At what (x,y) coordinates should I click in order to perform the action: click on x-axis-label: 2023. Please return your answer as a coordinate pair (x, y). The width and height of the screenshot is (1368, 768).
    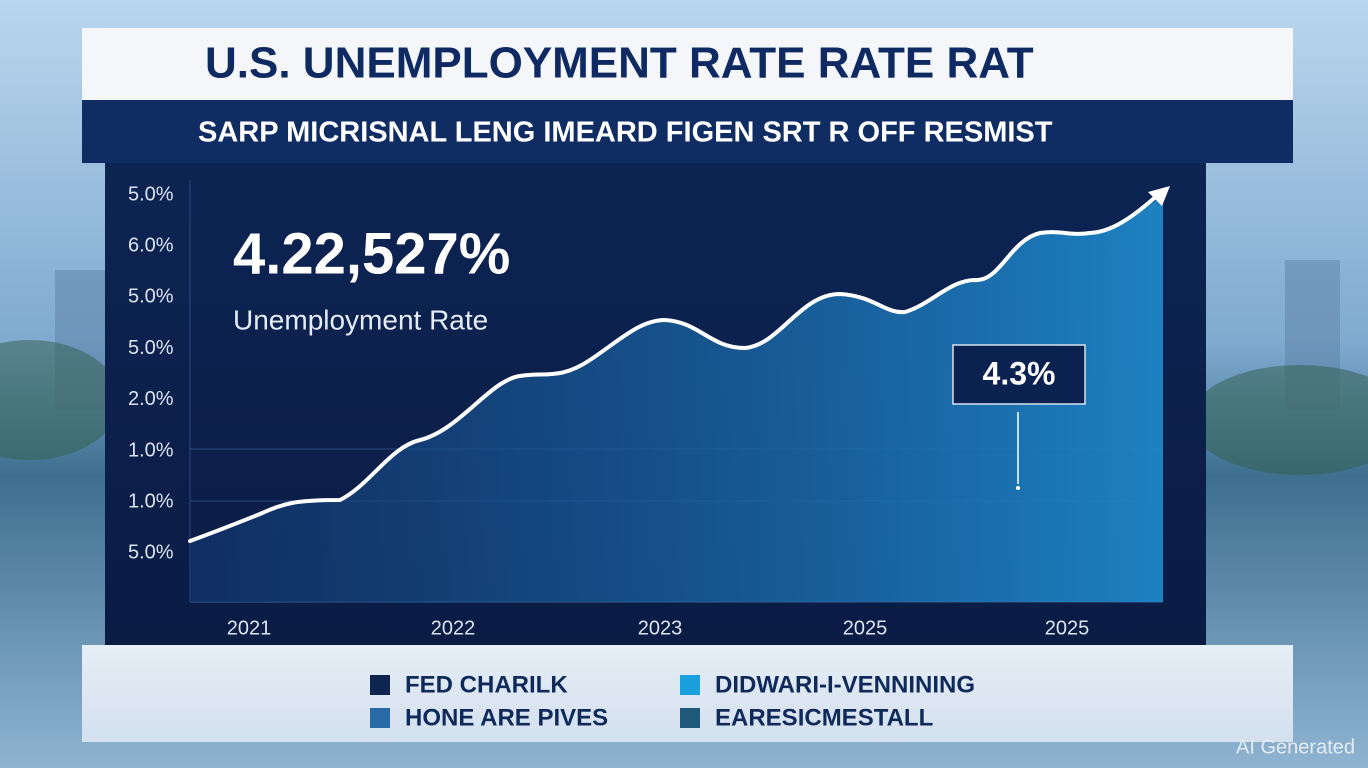
    Looking at the image, I should click on (660, 628).